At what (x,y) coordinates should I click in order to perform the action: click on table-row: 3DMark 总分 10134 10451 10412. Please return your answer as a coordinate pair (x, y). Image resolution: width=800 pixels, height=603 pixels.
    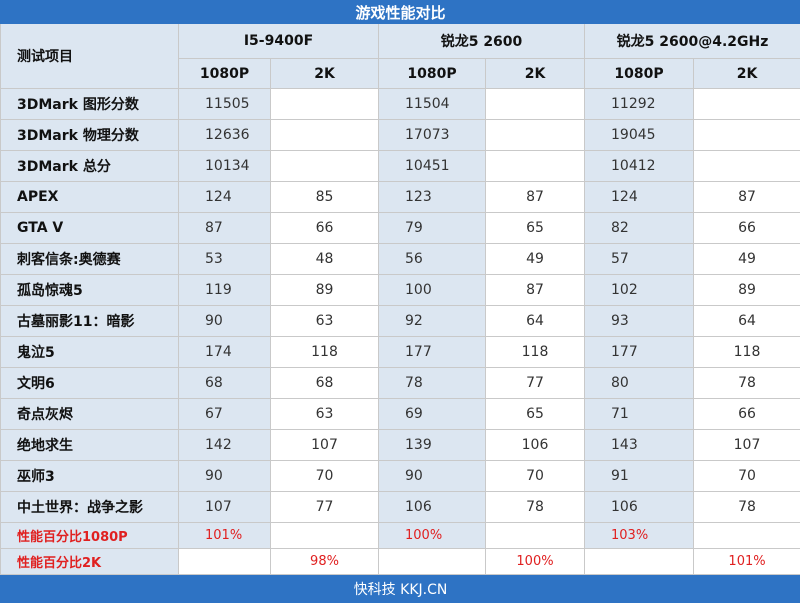
    Looking at the image, I should click on (400, 166).